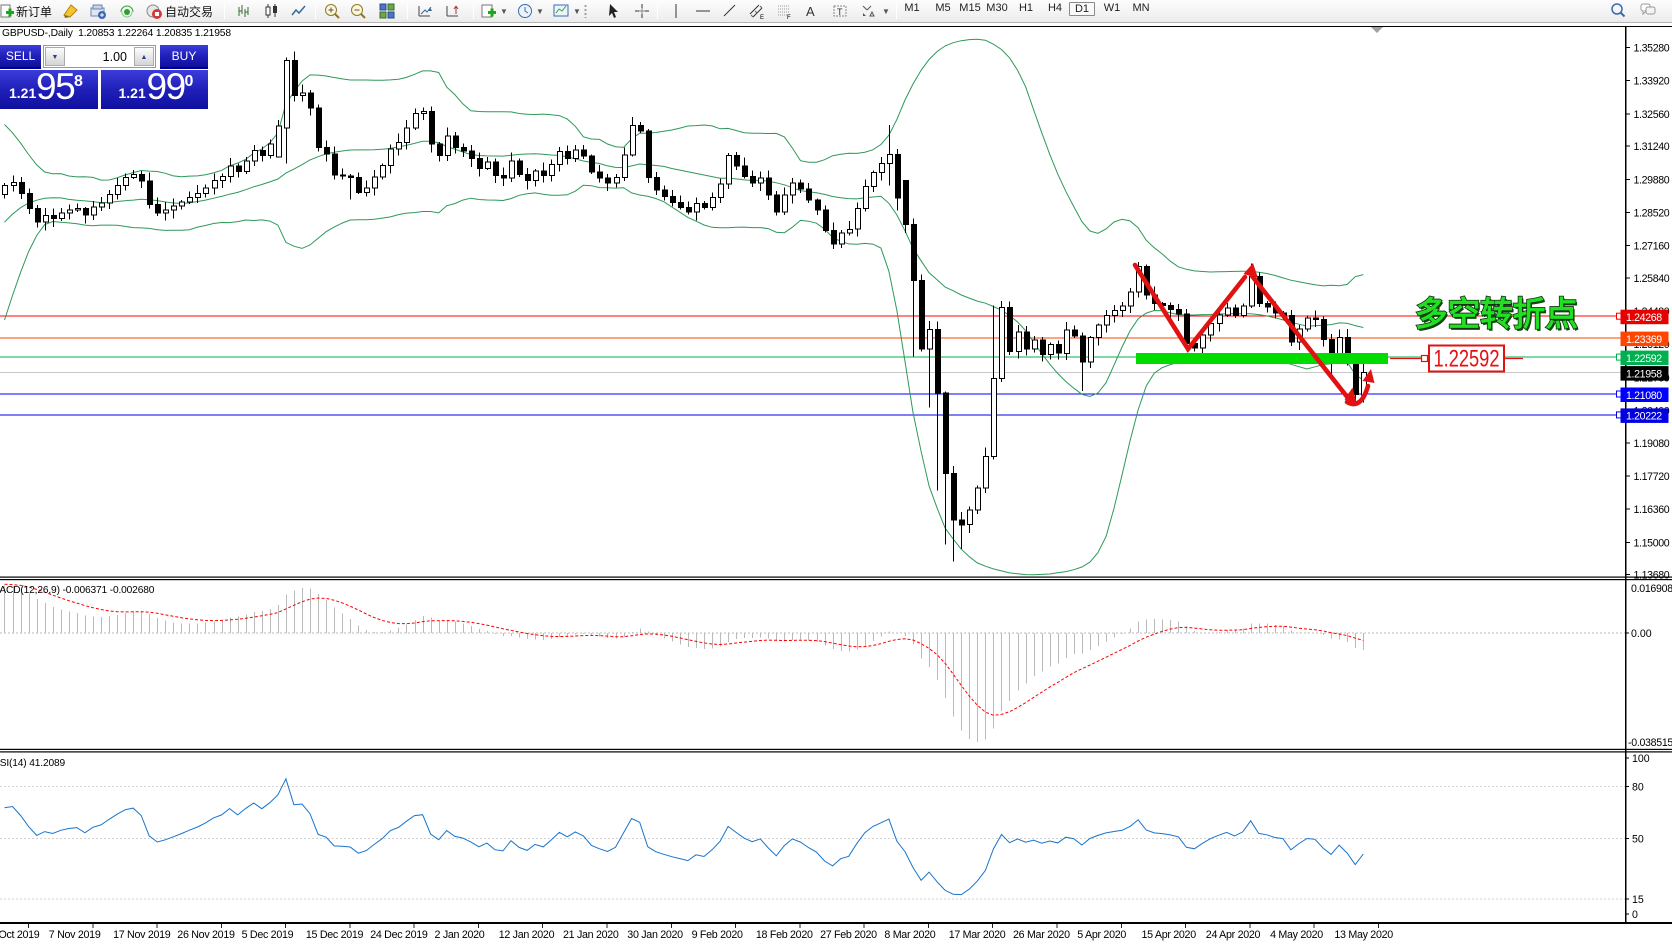 This screenshot has height=949, width=1672. Describe the element at coordinates (1638, 840) in the screenshot. I see `svg-text: 50` at that location.